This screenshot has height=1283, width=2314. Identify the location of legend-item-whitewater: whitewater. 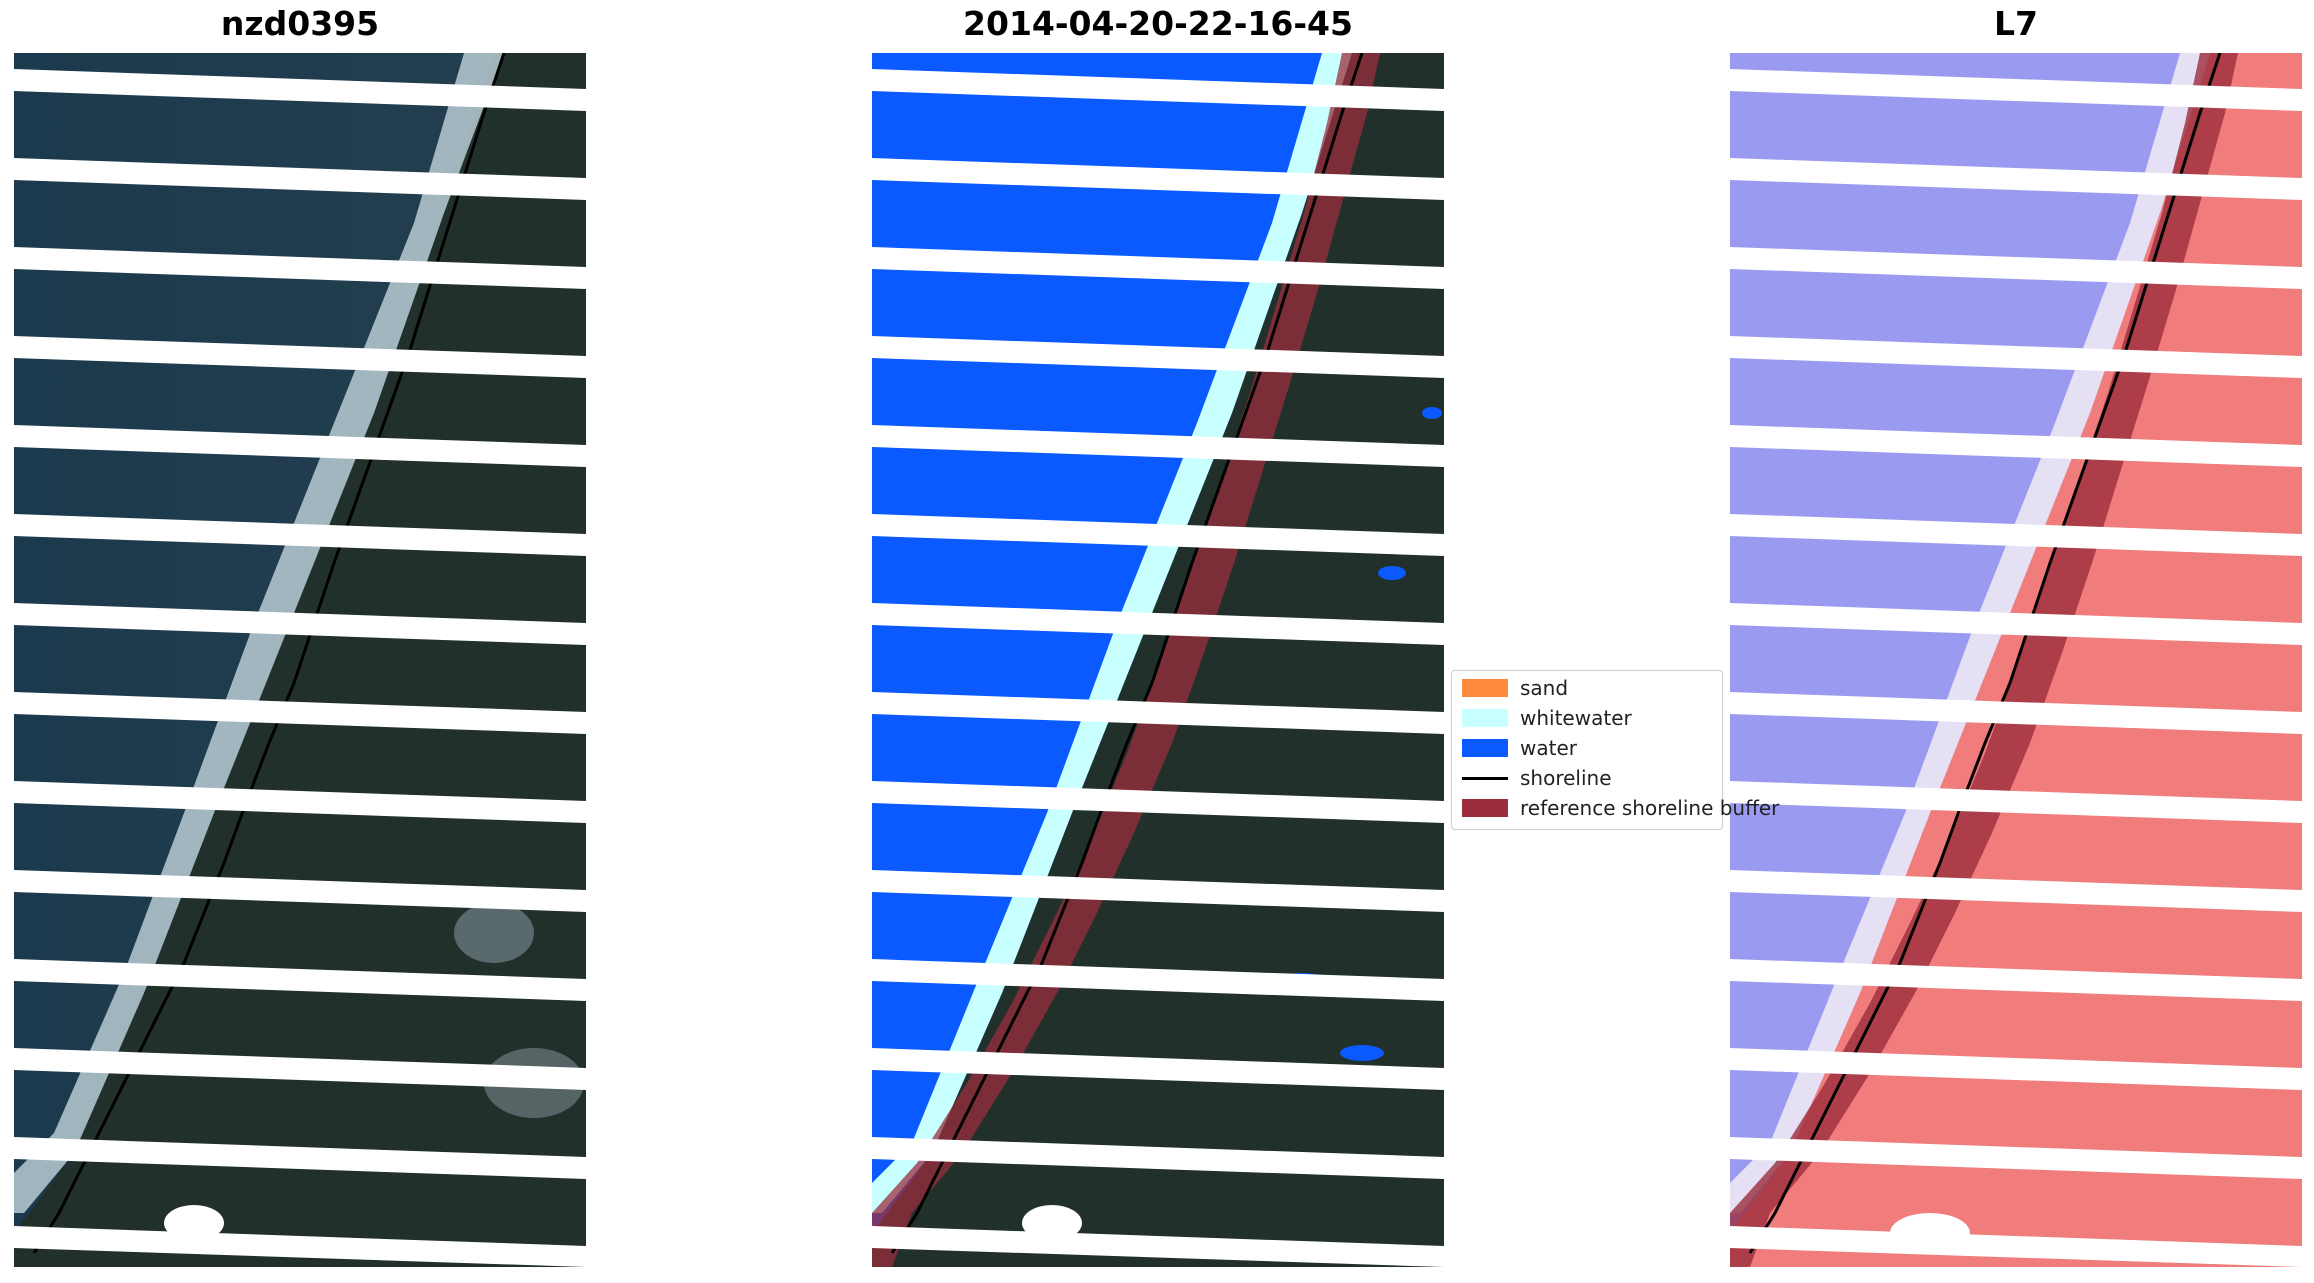
(1587, 718).